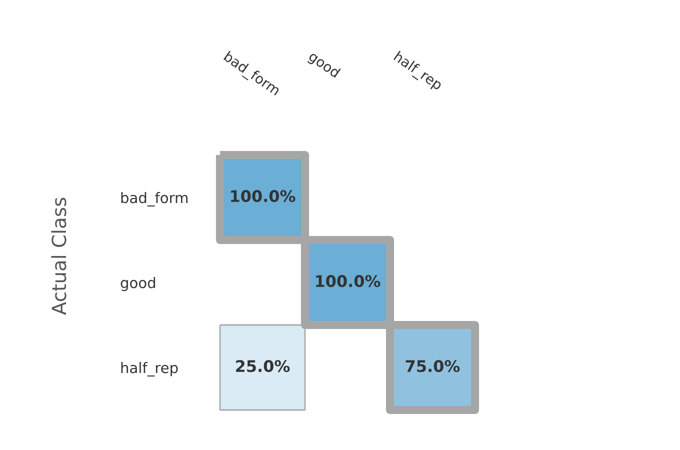 This screenshot has height=450, width=680. What do you see at coordinates (263, 366) in the screenshot?
I see `data-label: 25.0%` at bounding box center [263, 366].